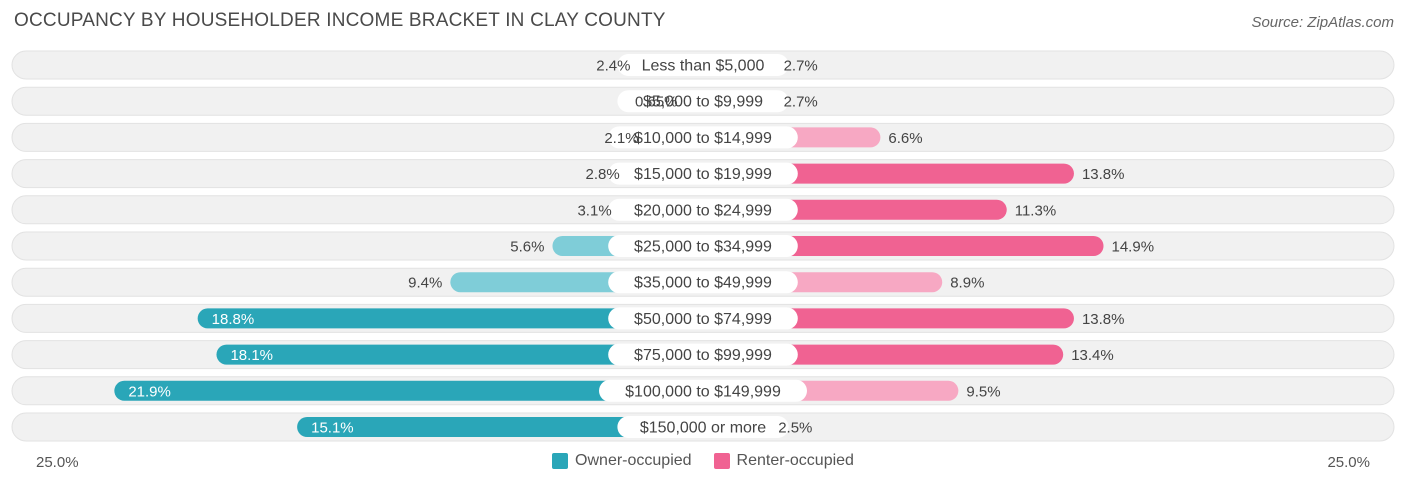 The height and width of the screenshot is (486, 1406). What do you see at coordinates (1035, 210) in the screenshot?
I see `renter-value-label: 11.3%` at bounding box center [1035, 210].